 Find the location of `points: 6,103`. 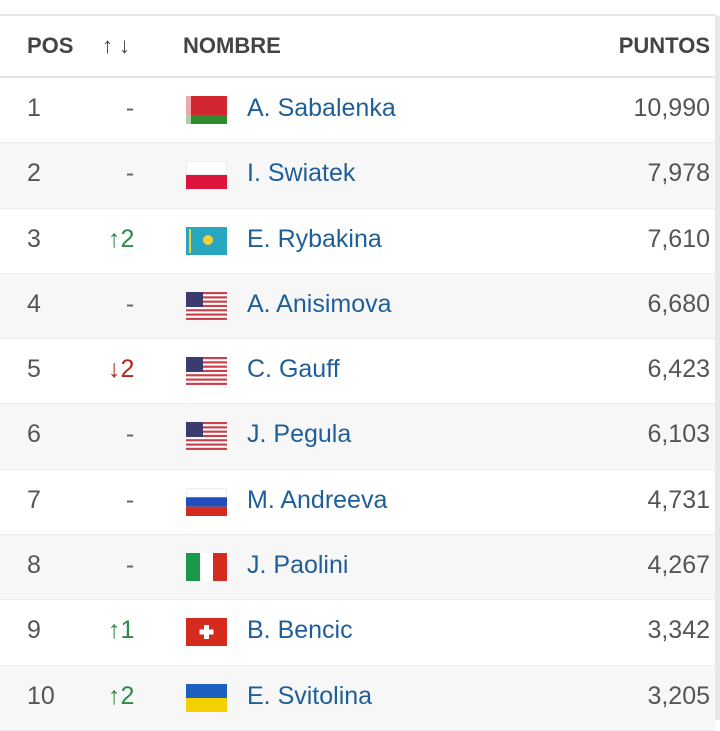

points: 6,103 is located at coordinates (678, 434).